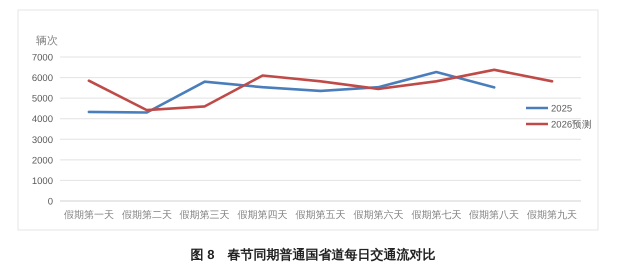 The height and width of the screenshot is (280, 640). Describe the element at coordinates (42, 58) in the screenshot. I see `y-tick-label: 7000` at that location.